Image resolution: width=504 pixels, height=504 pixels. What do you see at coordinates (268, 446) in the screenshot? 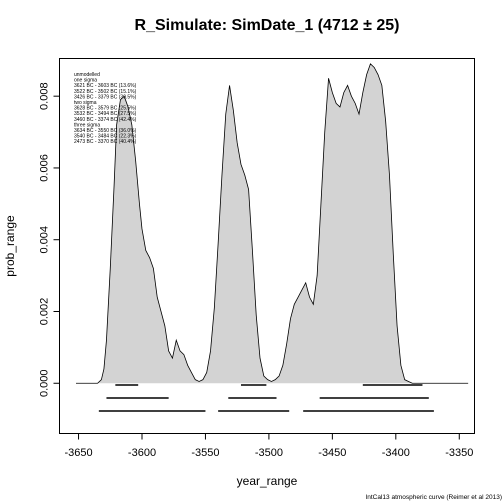
I see `x-axis: -3650 -3600 -3550 -3500 -3450 -3400 -3350` at bounding box center [268, 446].